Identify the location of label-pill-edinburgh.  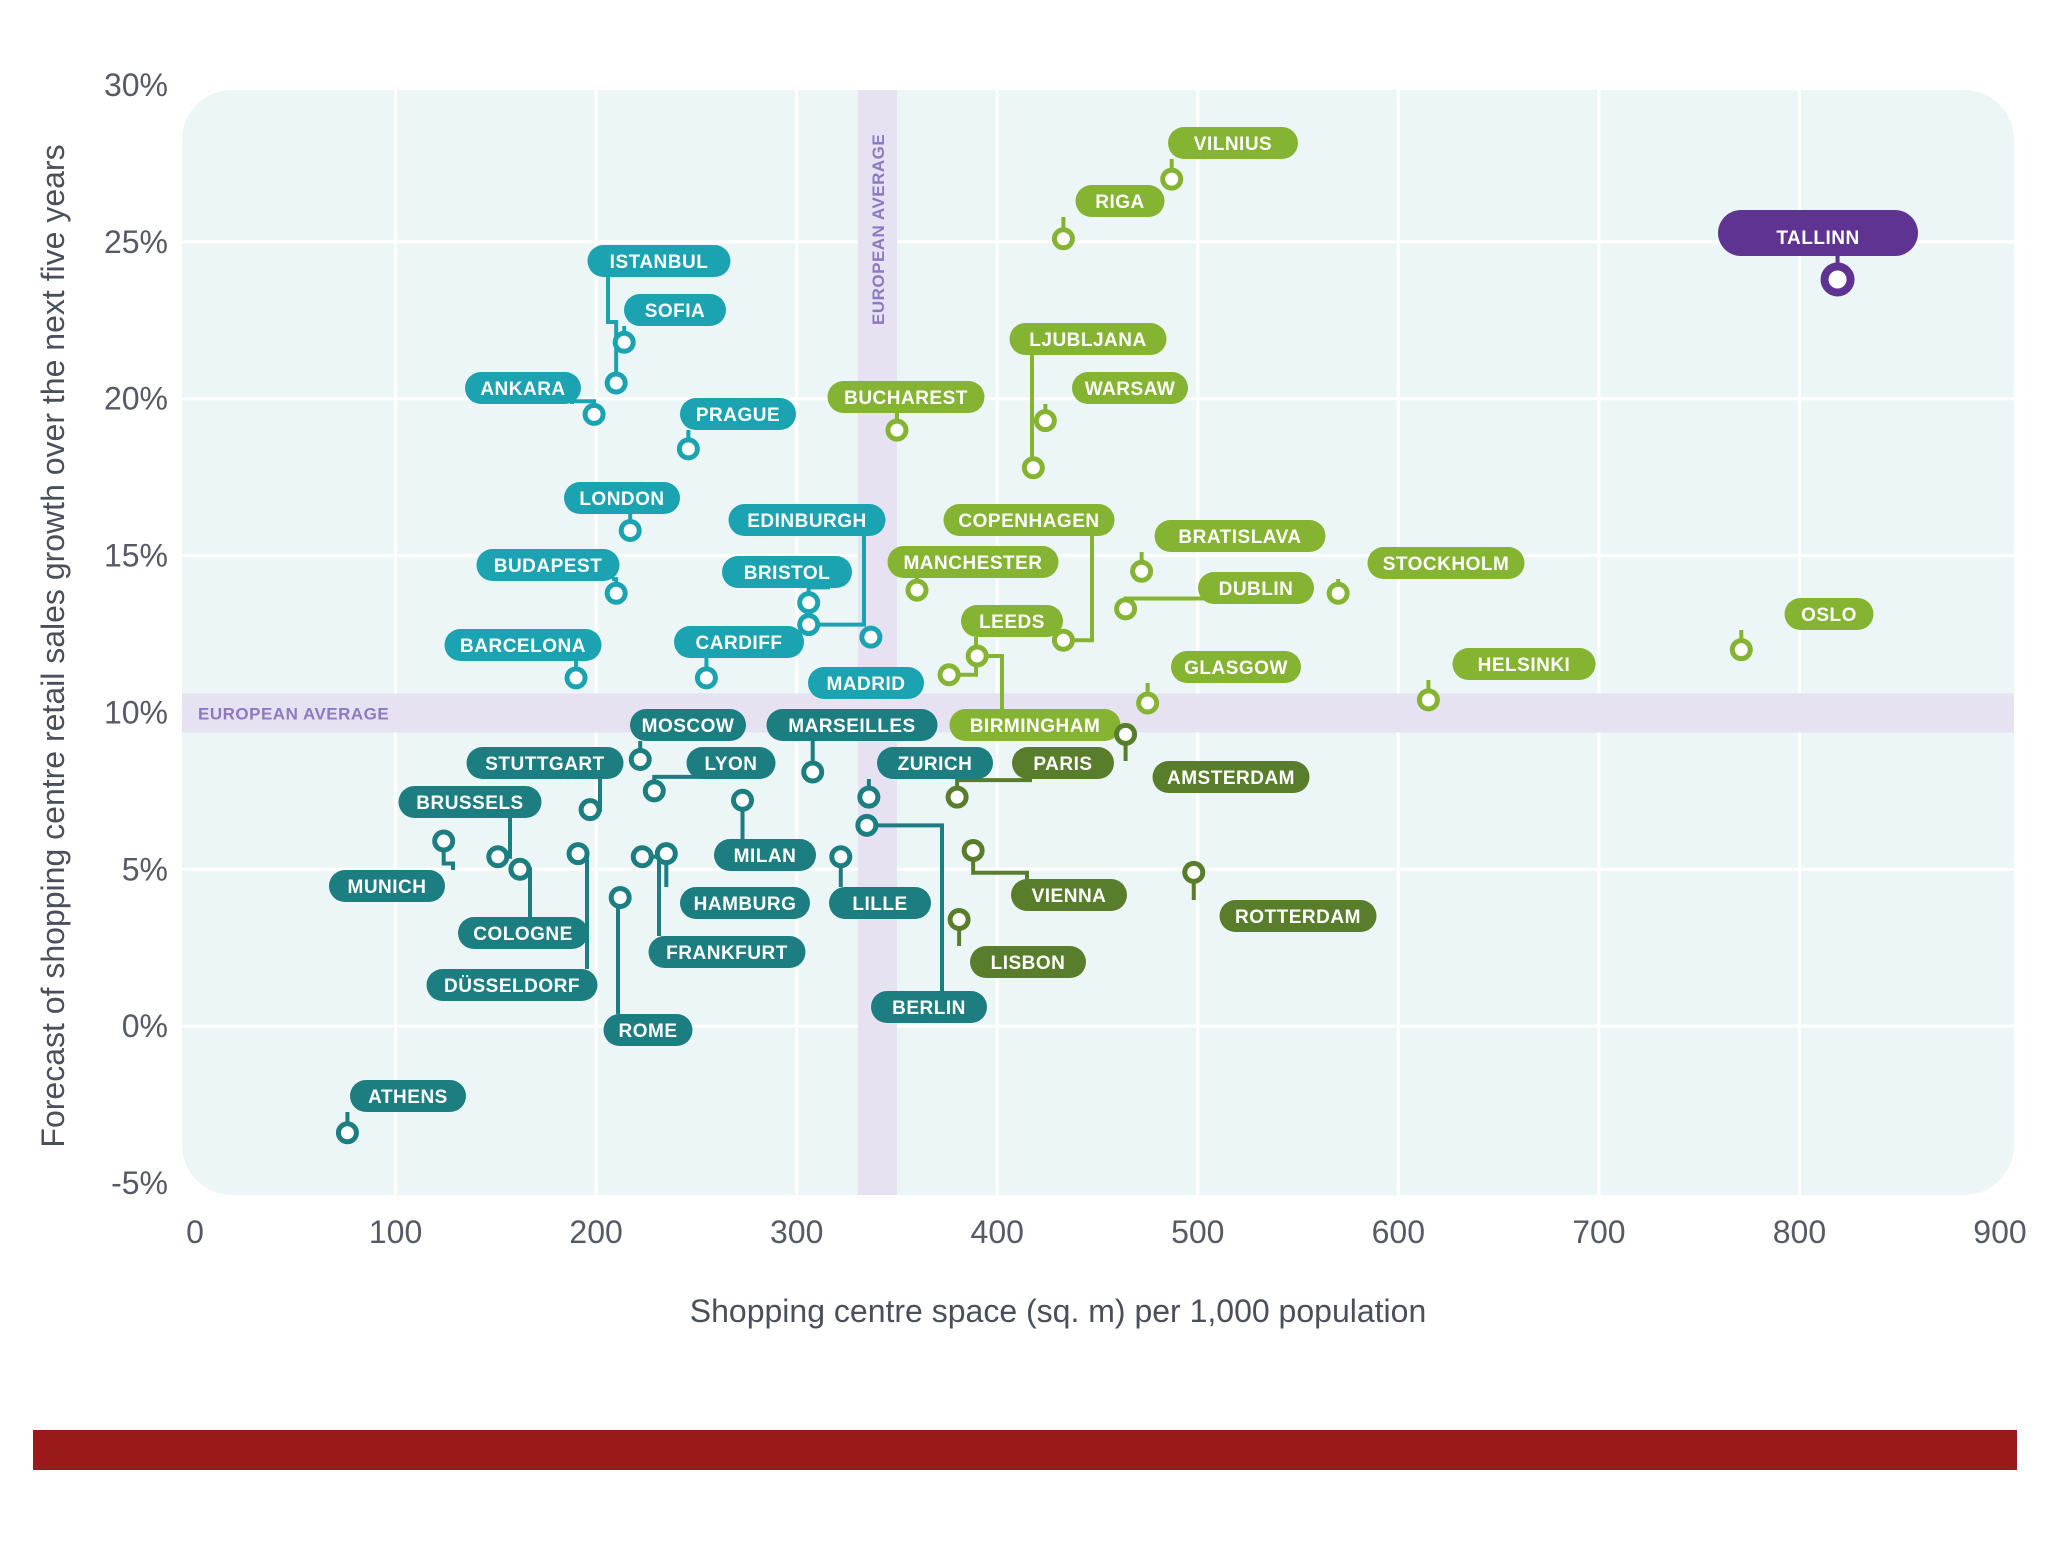
(807, 520).